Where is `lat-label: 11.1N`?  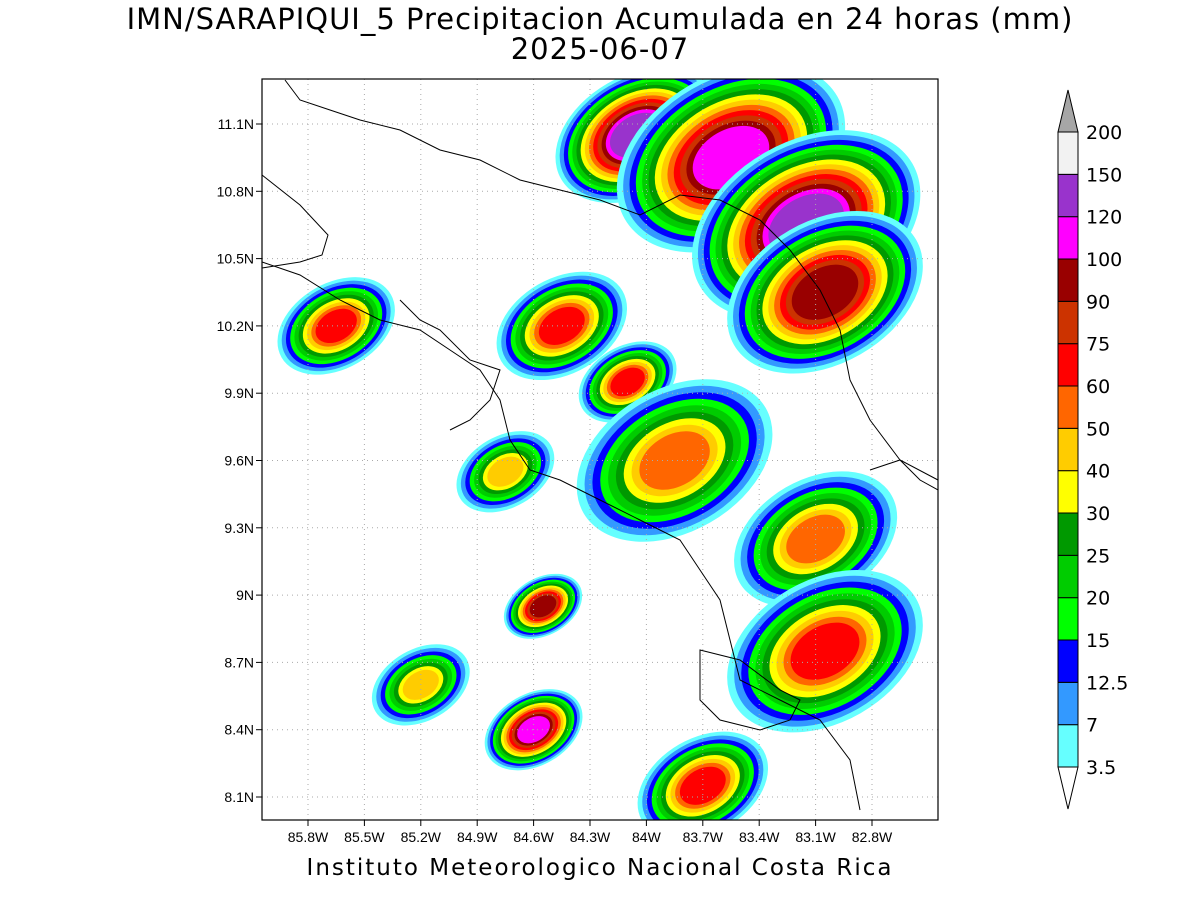 lat-label: 11.1N is located at coordinates (236, 124).